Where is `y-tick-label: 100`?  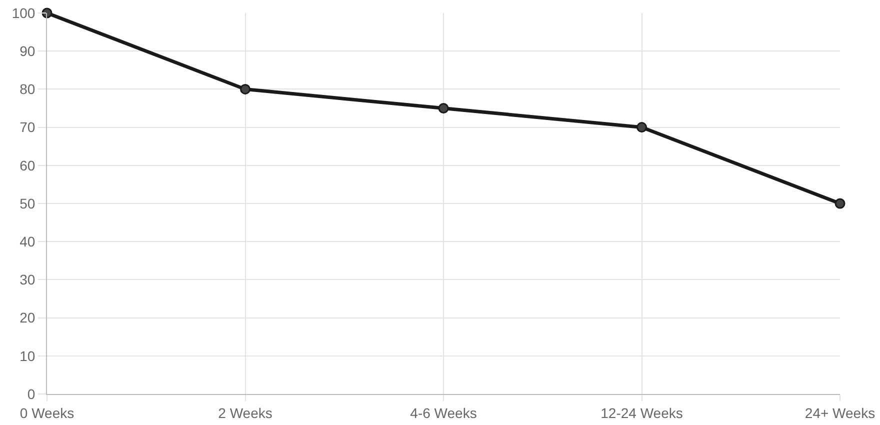
y-tick-label: 100 is located at coordinates (24, 12).